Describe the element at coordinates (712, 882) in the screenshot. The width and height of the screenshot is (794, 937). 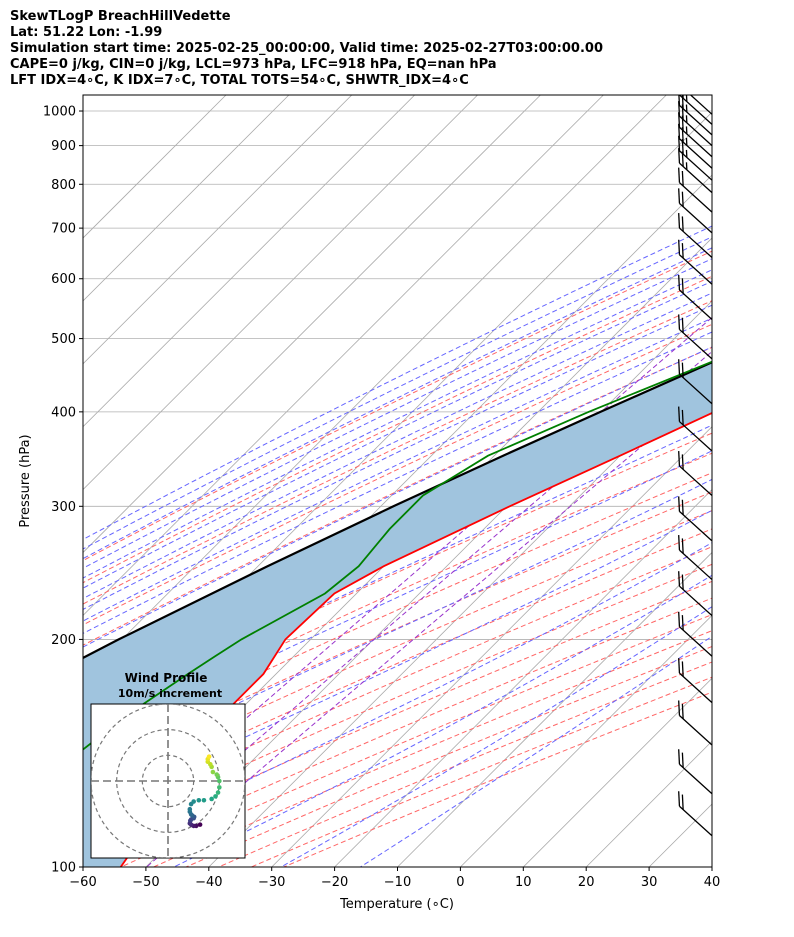
I see `x-tick-label: 40` at that location.